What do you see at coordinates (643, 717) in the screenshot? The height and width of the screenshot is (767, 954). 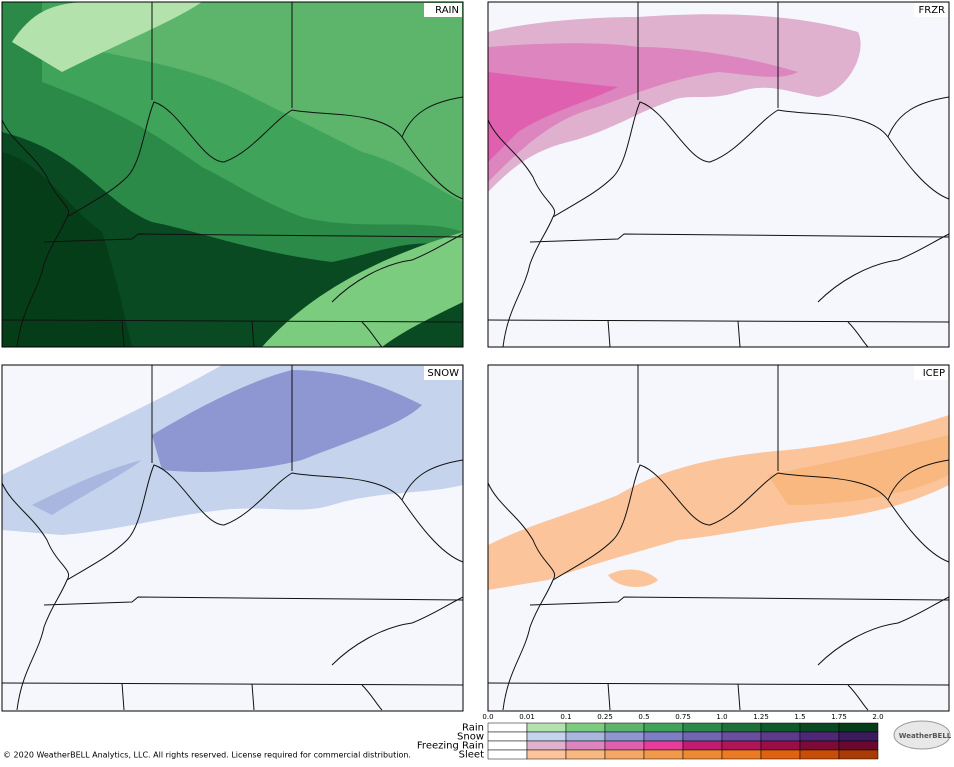 I see `legend-tick-label: 0.5` at bounding box center [643, 717].